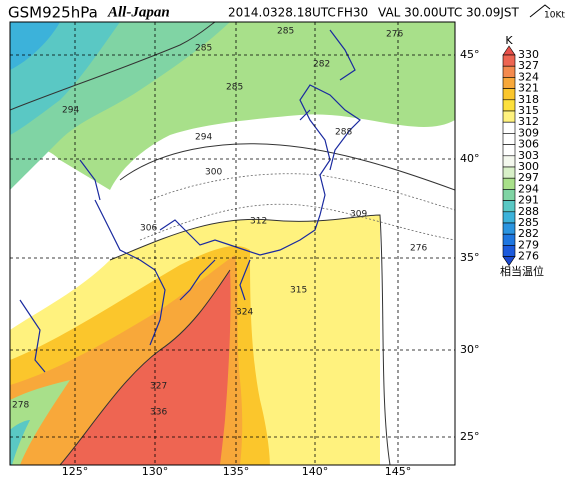 This screenshot has width=570, height=483. Describe the element at coordinates (522, 271) in the screenshot. I see `colorbar-caption: 相当温位` at that location.